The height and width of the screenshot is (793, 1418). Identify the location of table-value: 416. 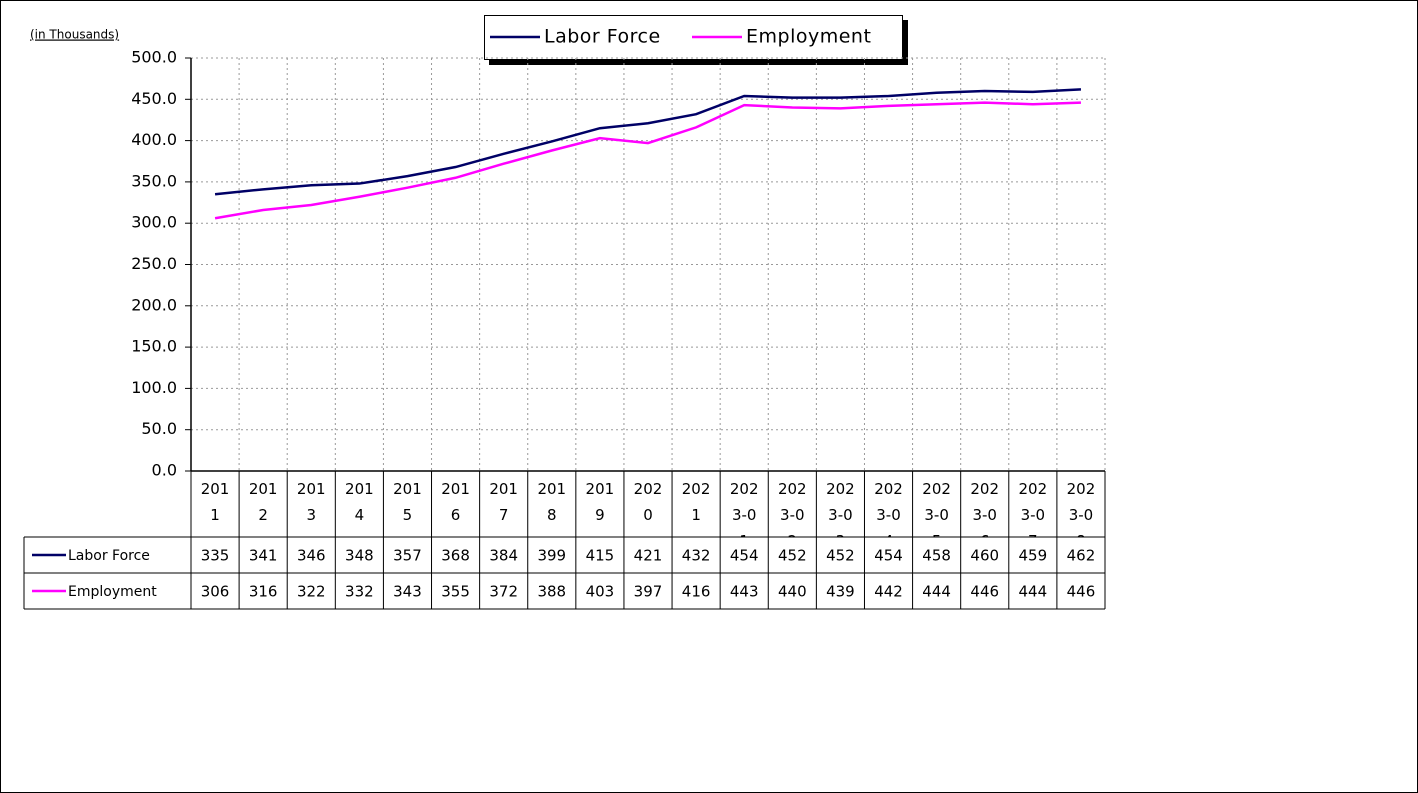
(696, 592).